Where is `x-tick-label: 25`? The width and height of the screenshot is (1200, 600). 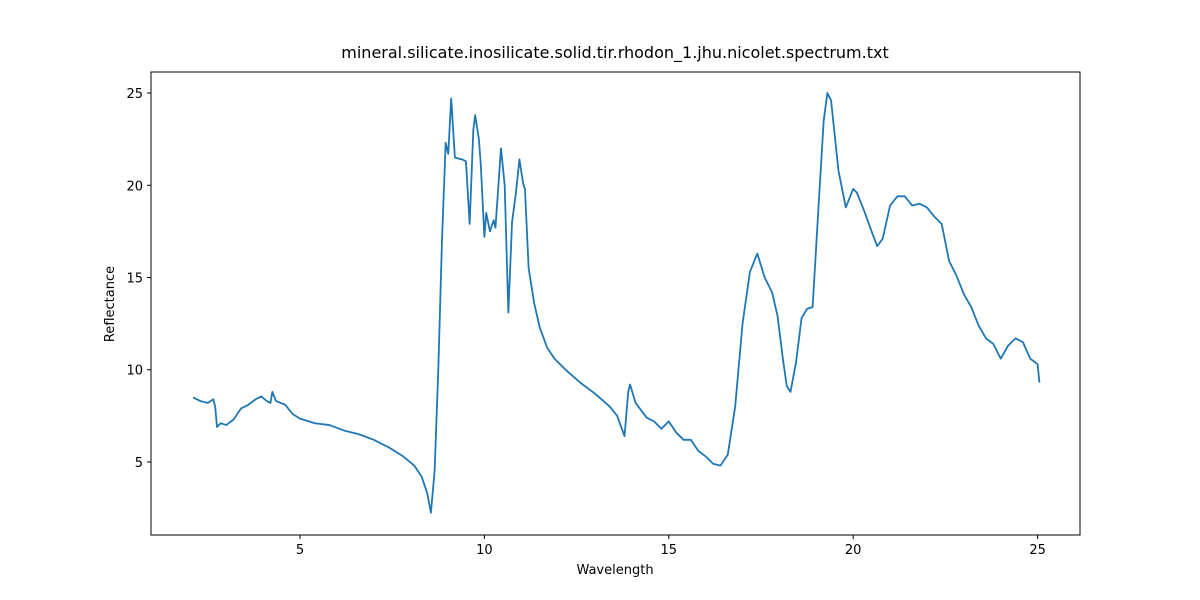
x-tick-label: 25 is located at coordinates (1037, 550).